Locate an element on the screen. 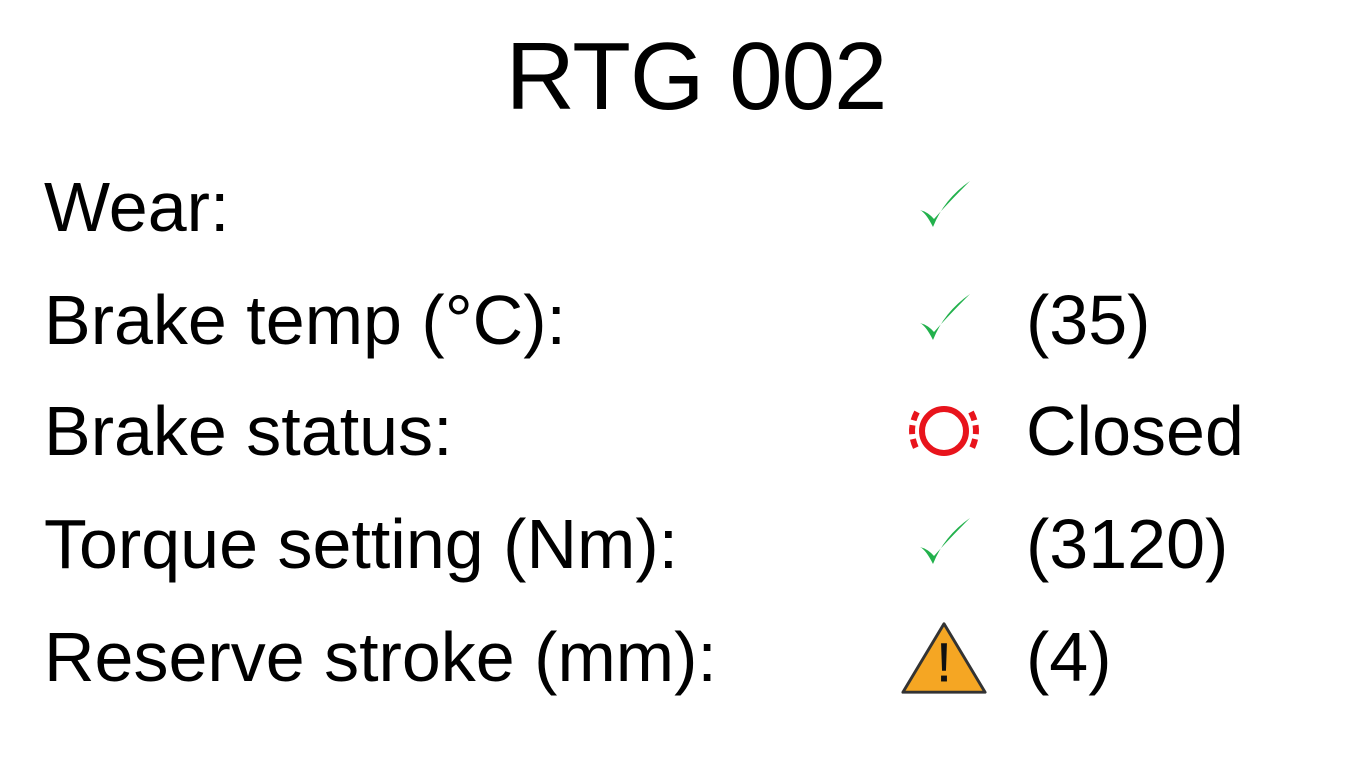 The image size is (1366, 768). row-value: (4) is located at coordinates (1069, 657).